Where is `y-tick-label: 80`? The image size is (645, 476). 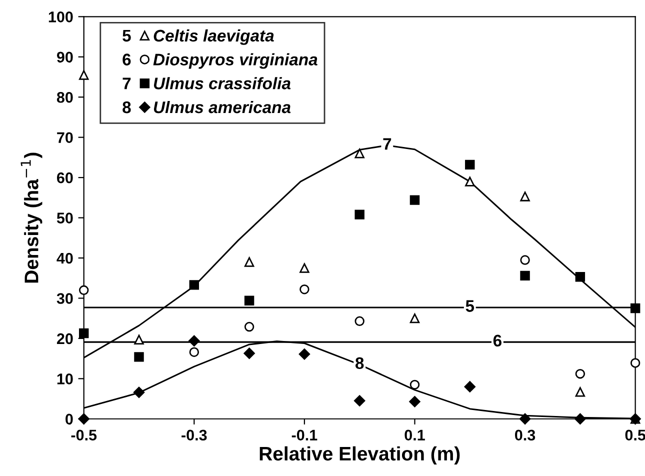
y-tick-label: 80 is located at coordinates (64, 97).